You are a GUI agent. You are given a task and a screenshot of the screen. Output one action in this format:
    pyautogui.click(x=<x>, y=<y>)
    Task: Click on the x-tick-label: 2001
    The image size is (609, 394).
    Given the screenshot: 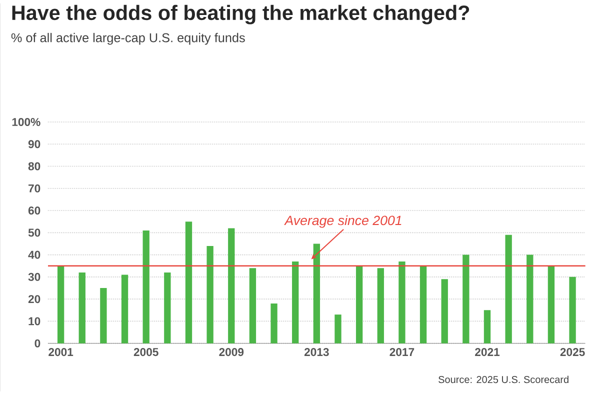 What is the action you would take?
    pyautogui.click(x=61, y=352)
    